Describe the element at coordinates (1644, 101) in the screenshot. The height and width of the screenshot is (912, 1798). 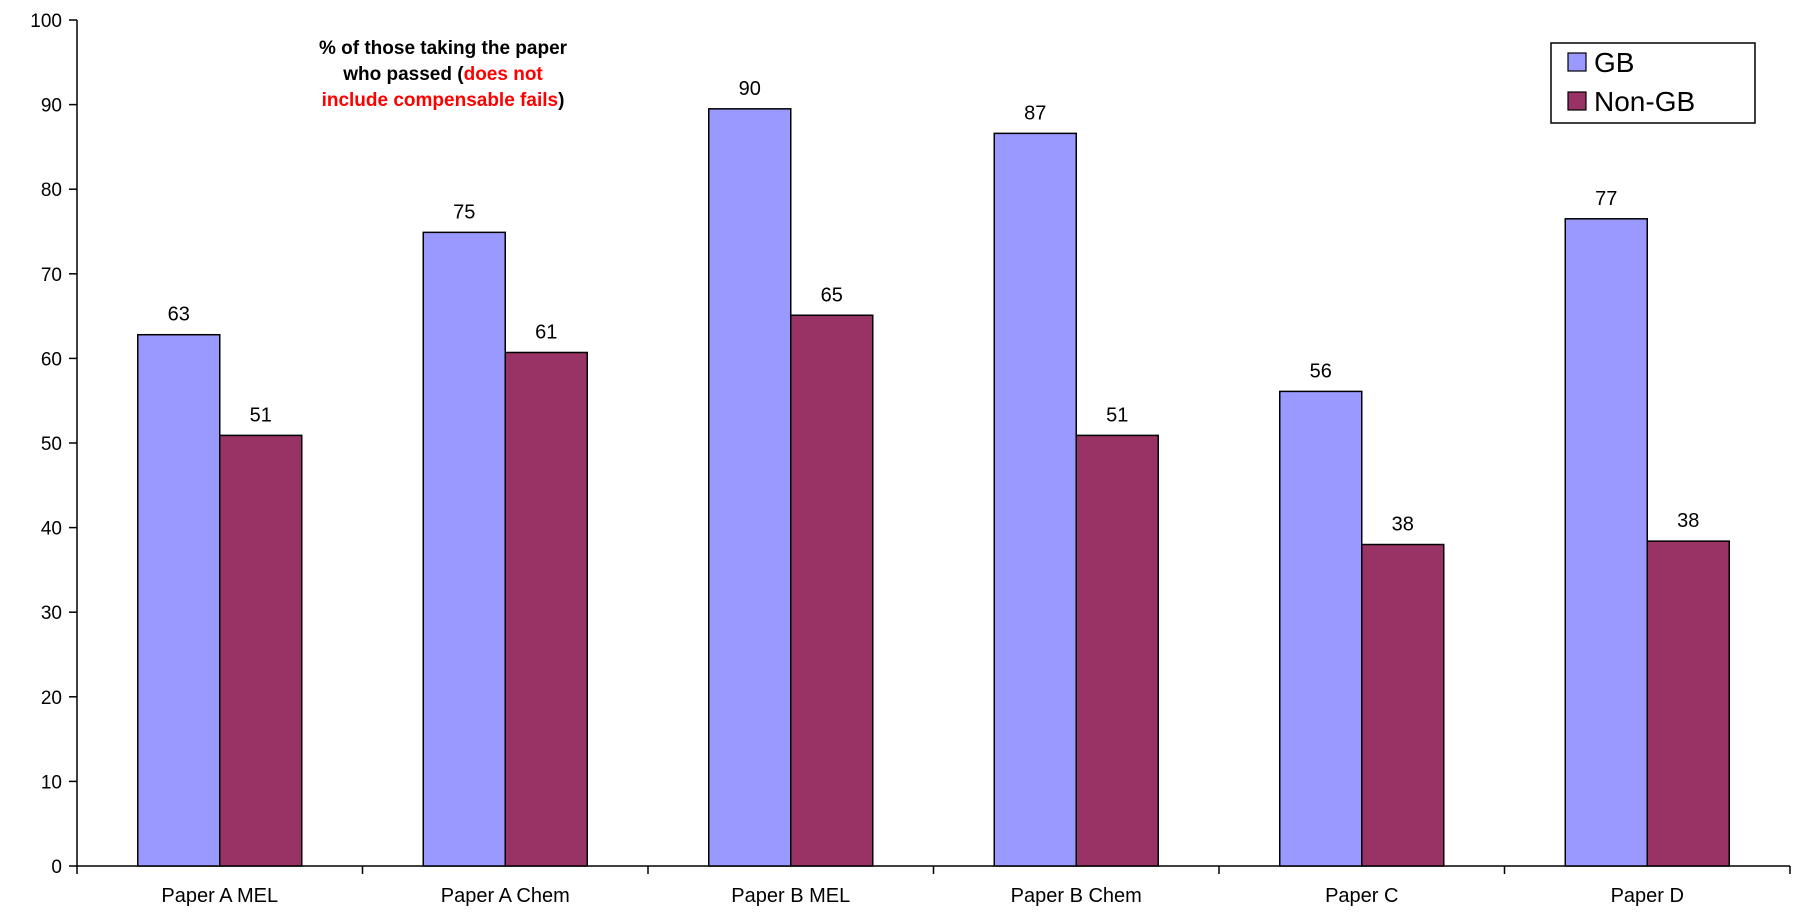
I see `legend-label-non-gb: Non-GB` at that location.